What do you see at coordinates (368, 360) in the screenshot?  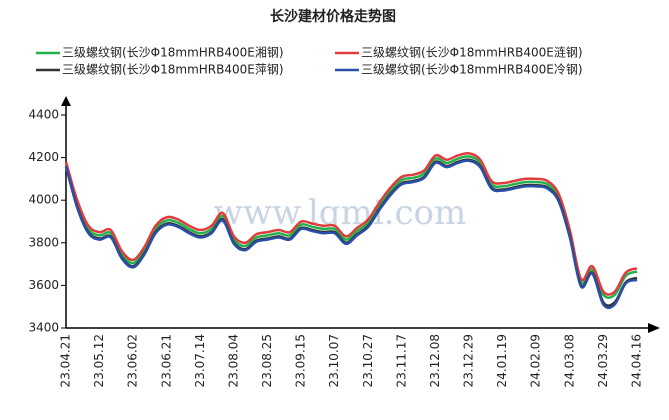 I see `x-tick-label: 23.10.27` at bounding box center [368, 360].